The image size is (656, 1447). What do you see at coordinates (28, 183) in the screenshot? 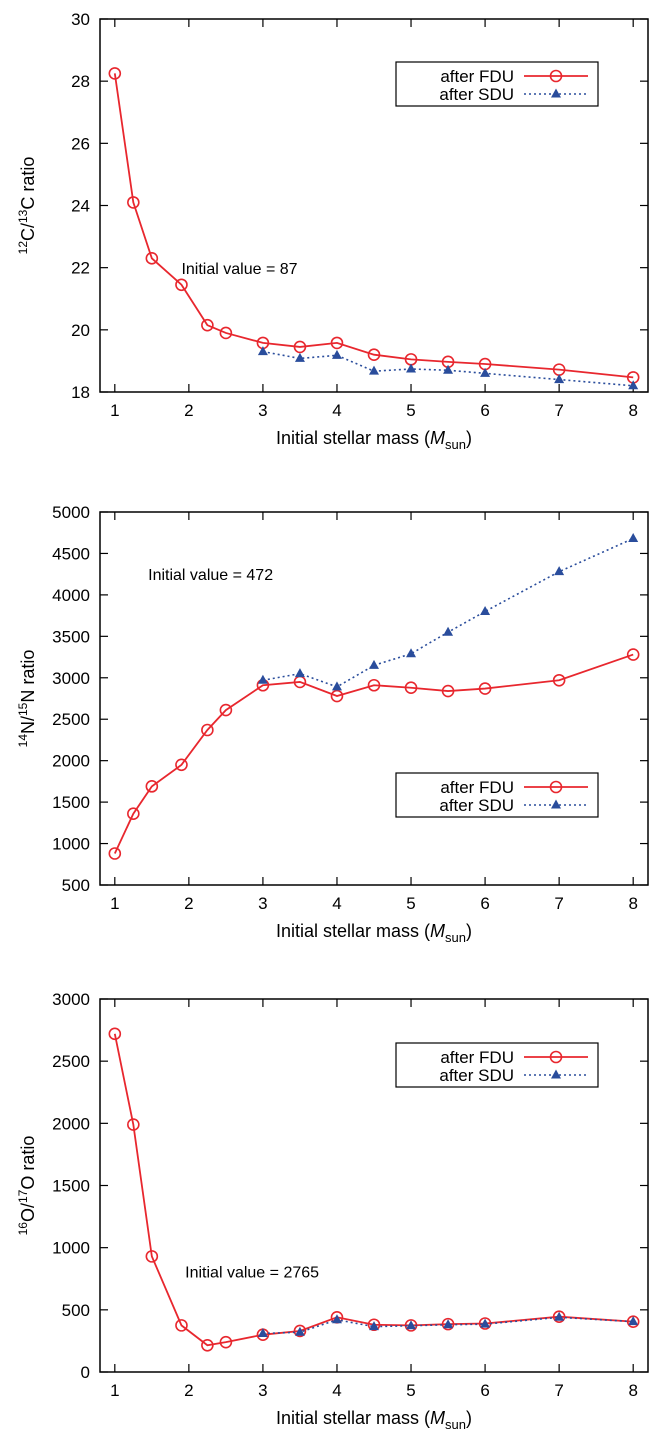
I see `y-axis-title-el2: C ratio` at bounding box center [28, 183].